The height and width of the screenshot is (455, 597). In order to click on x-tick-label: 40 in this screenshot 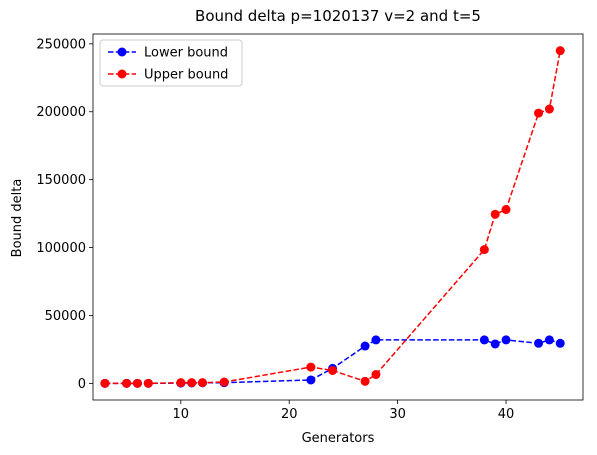, I will do `click(506, 414)`.